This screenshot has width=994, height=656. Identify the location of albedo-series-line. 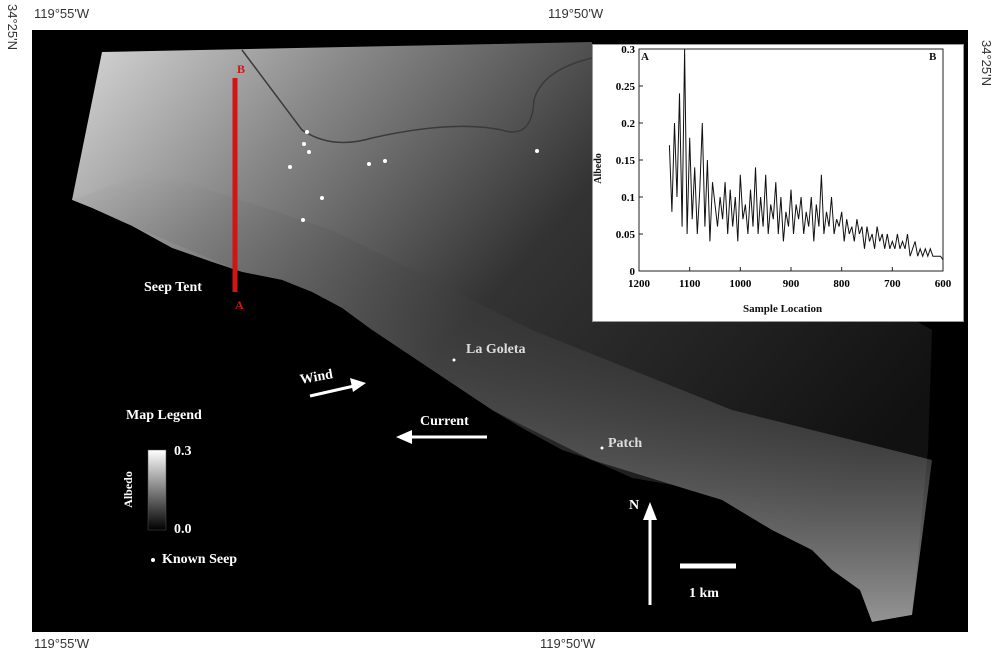
(806, 154).